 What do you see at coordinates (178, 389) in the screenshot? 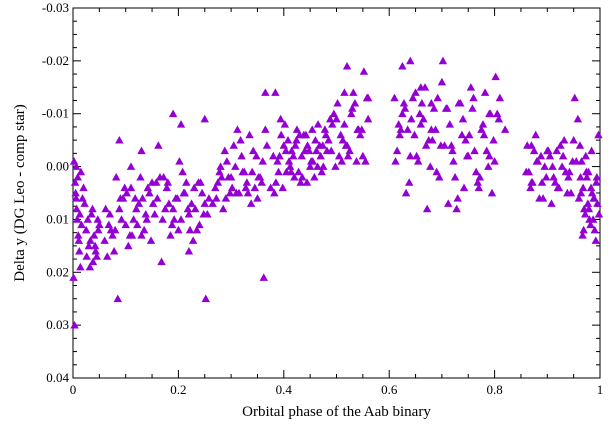
I see `x-tick-label: 0.2` at bounding box center [178, 389].